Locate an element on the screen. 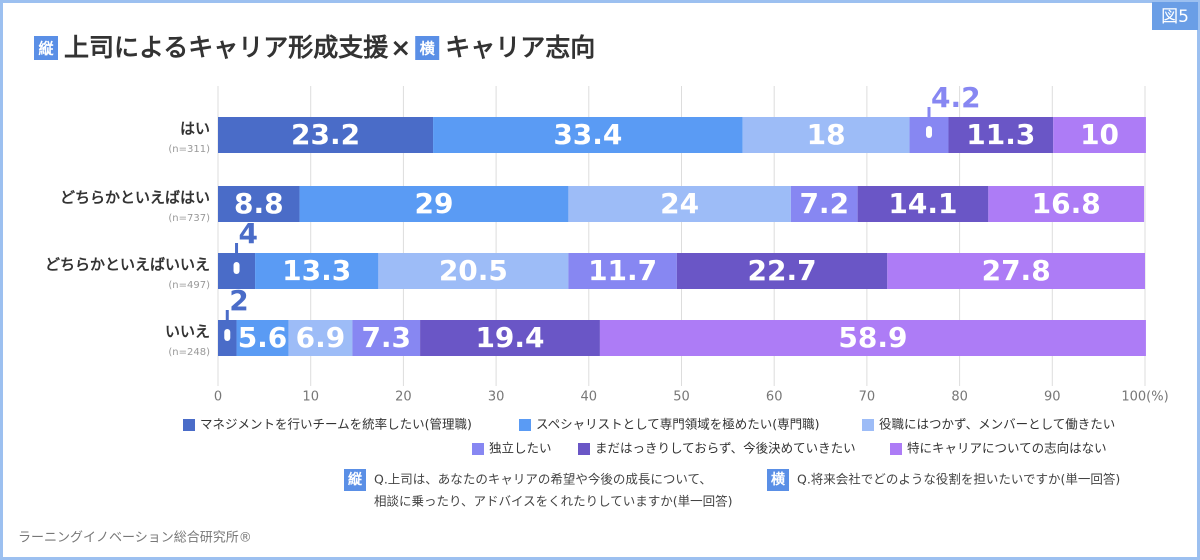 The width and height of the screenshot is (1200, 560). data-label: 4.2 is located at coordinates (956, 97).